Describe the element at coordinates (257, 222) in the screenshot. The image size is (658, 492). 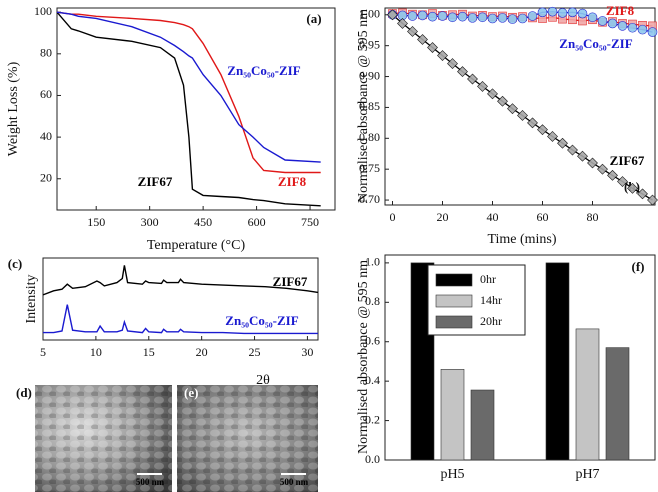
I see `x-tick-label: 600` at that location.